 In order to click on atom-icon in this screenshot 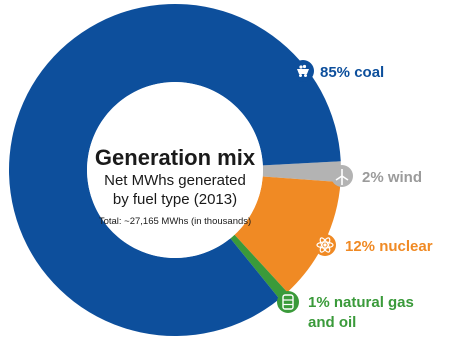, I will do `click(325, 245)`.